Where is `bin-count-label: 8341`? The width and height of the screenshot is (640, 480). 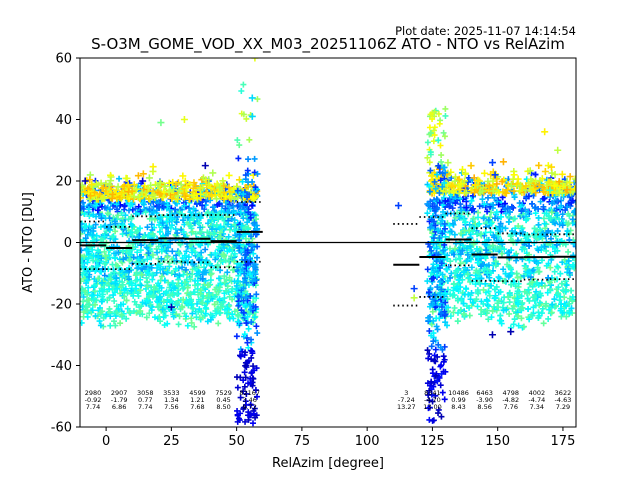
bin-count-label: 8341 is located at coordinates (432, 393).